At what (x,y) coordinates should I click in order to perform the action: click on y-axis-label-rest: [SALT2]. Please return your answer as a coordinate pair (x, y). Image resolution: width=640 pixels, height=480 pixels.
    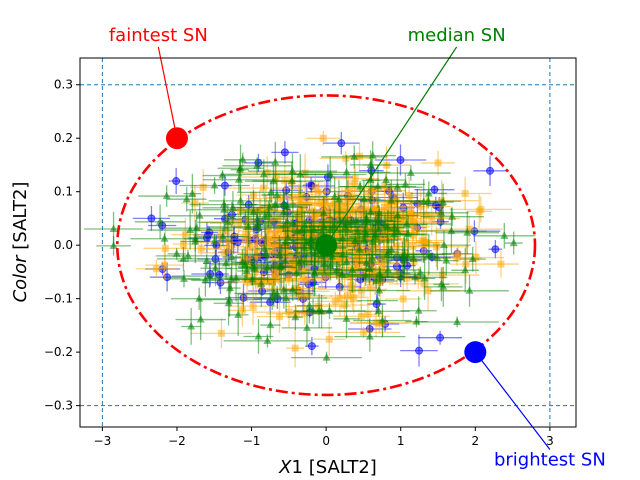
    Looking at the image, I should click on (20, 219).